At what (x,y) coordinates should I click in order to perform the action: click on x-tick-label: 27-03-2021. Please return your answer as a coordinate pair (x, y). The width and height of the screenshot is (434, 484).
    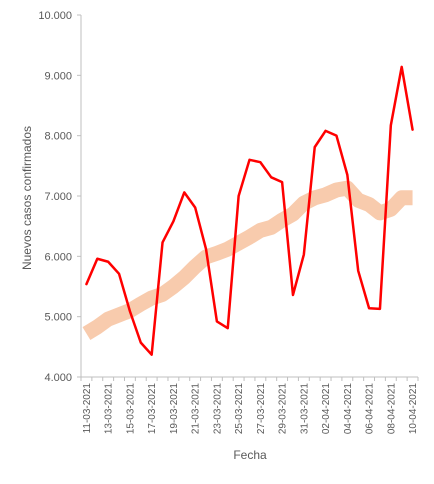
    Looking at the image, I should click on (261, 409).